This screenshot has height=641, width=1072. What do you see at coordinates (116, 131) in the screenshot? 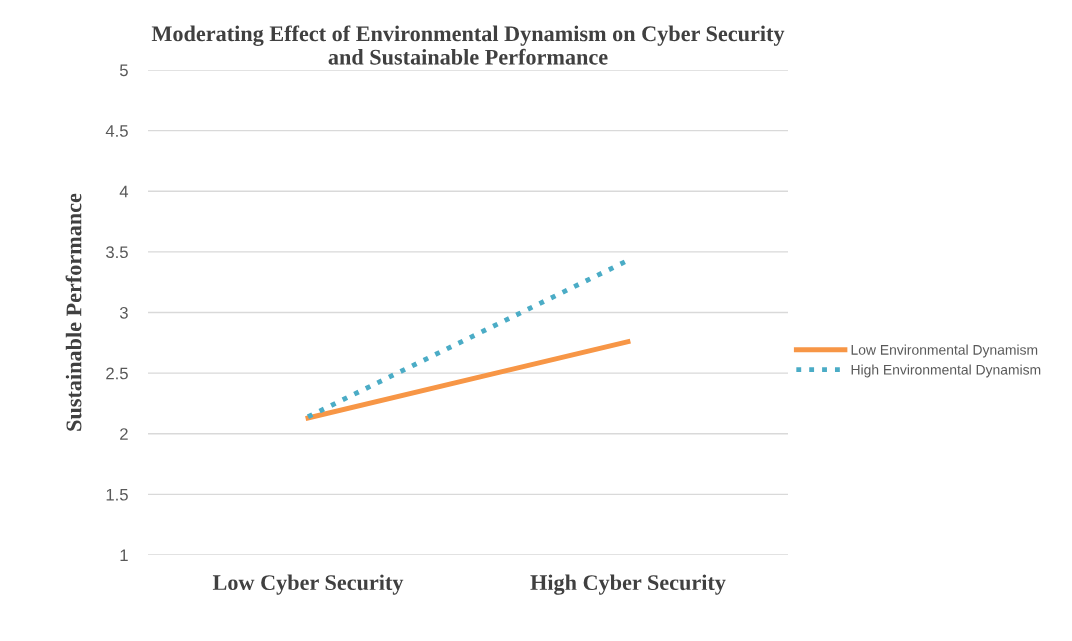
I see `y-tick-label: 4.5` at bounding box center [116, 131].